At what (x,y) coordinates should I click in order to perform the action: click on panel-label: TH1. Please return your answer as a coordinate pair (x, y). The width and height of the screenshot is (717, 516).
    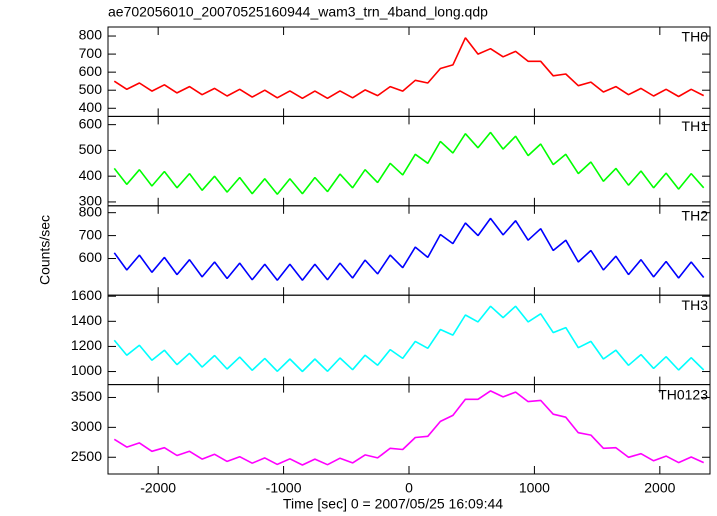
    Looking at the image, I should click on (695, 126).